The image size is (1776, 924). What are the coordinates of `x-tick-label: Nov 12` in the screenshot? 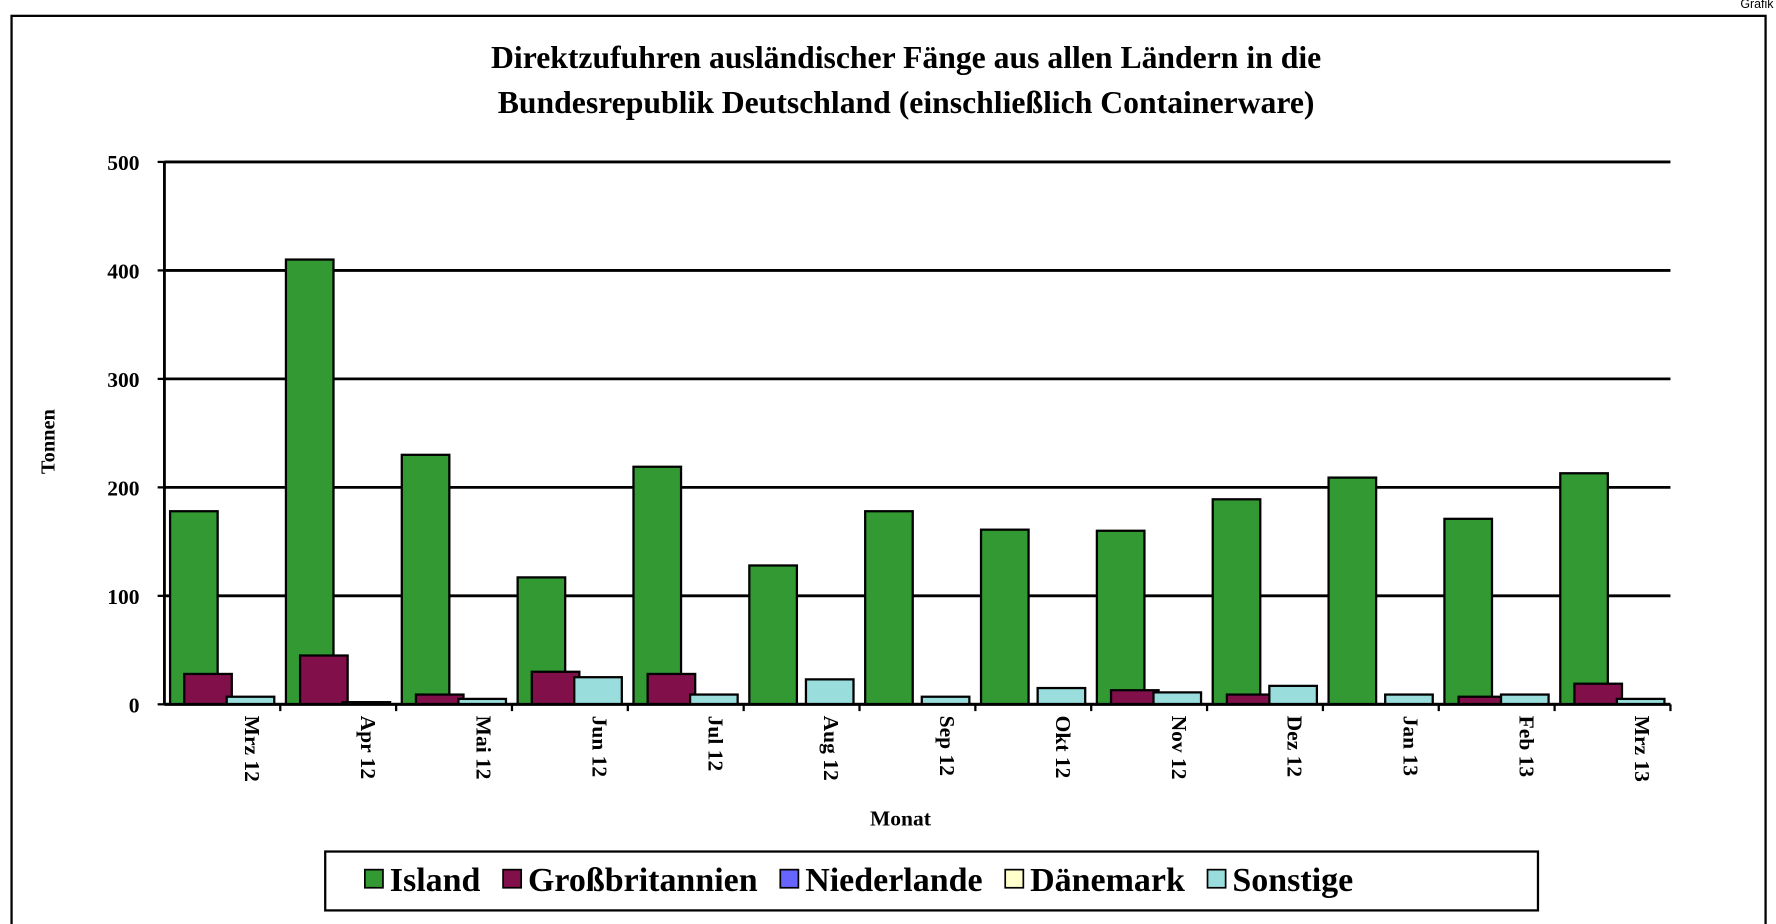 It's located at (1179, 748).